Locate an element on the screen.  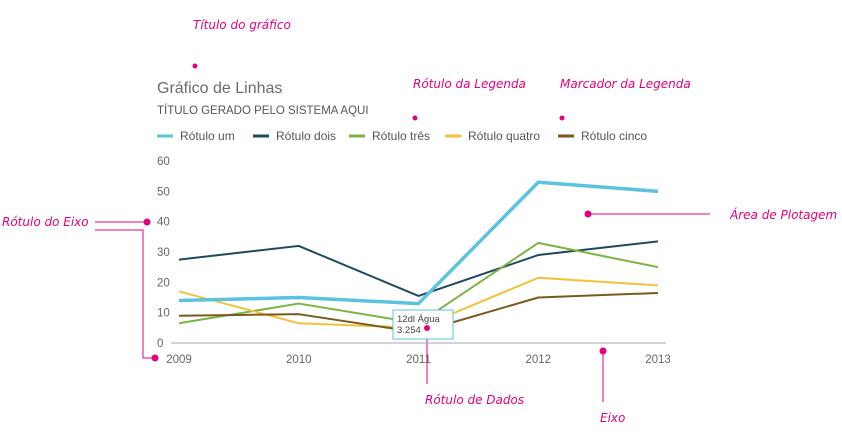
annotation-chart-title: Título do gráfico is located at coordinates (242, 25).